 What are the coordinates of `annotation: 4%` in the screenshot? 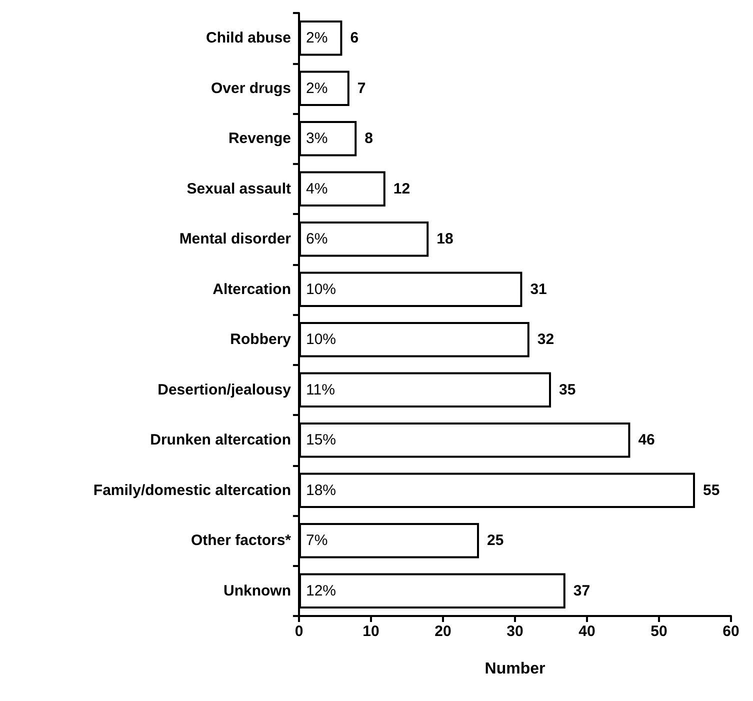 It's located at (317, 189).